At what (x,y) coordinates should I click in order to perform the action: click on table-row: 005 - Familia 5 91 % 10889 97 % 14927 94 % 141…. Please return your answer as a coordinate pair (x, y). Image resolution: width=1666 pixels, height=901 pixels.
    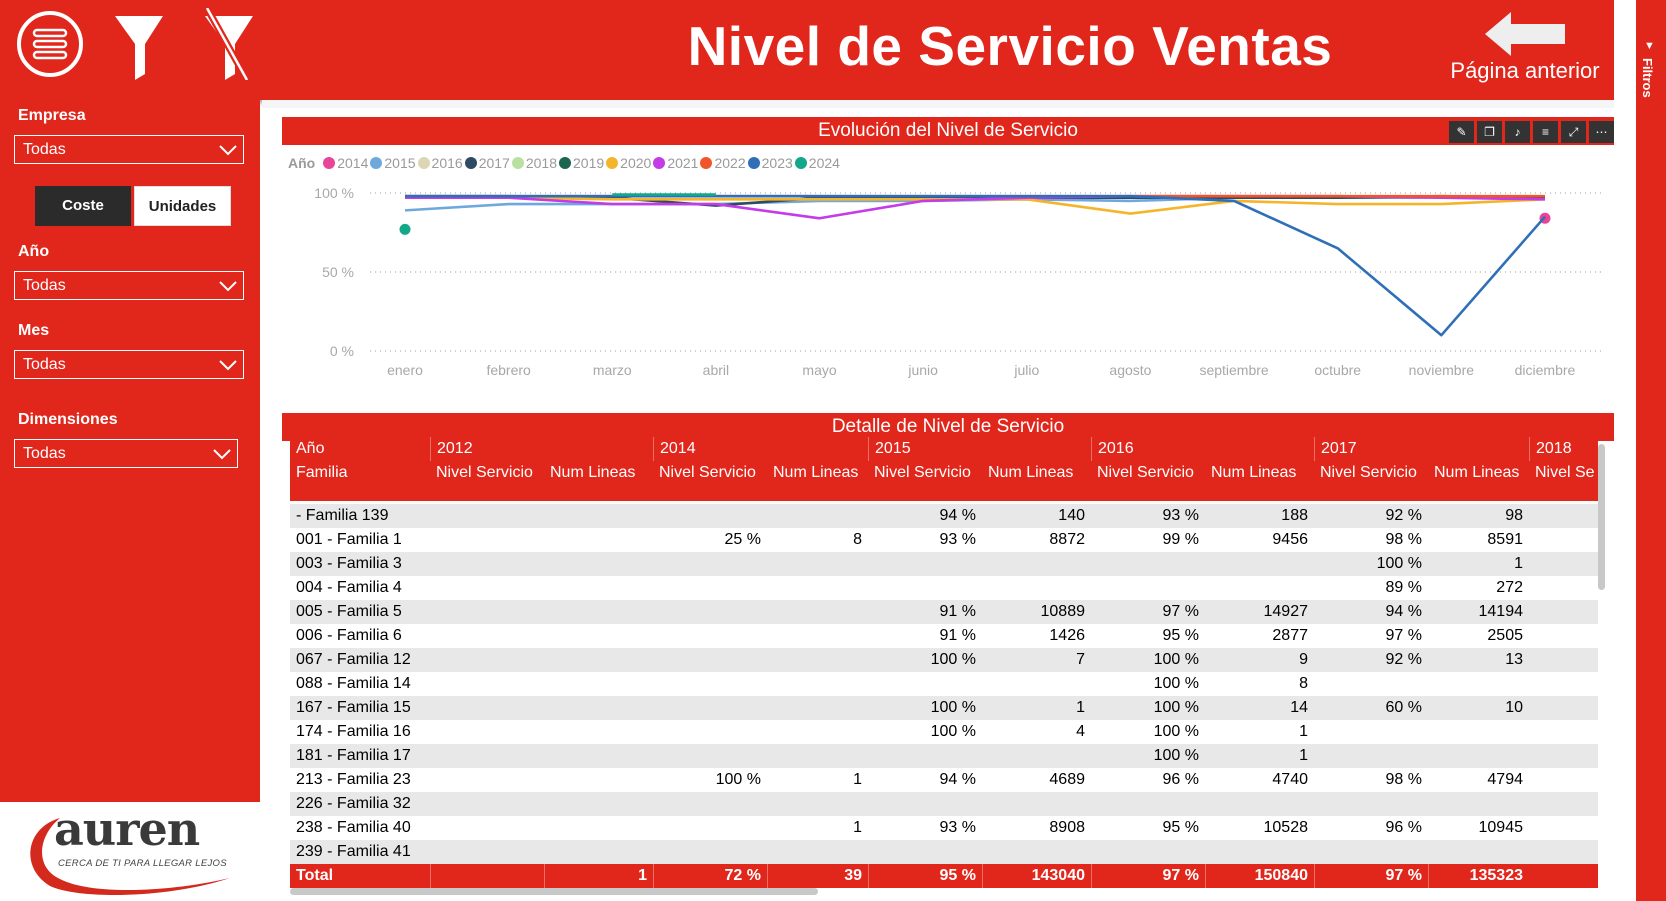
    Looking at the image, I should click on (944, 612).